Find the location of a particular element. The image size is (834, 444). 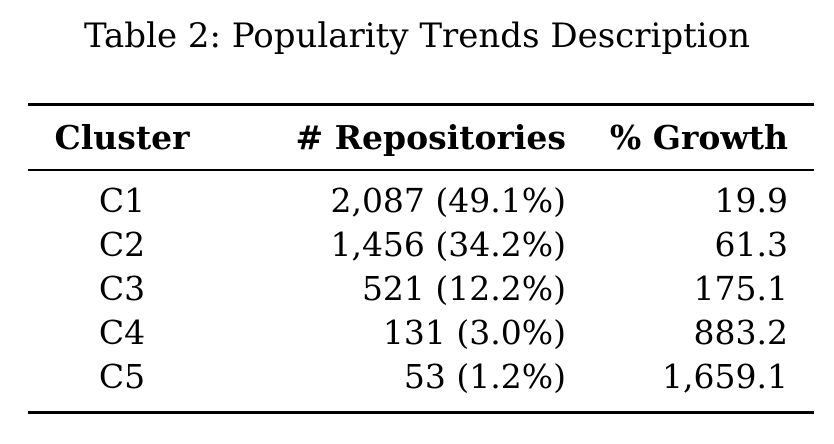

header-row: Cluster # Repositories % Growth is located at coordinates (421, 138).